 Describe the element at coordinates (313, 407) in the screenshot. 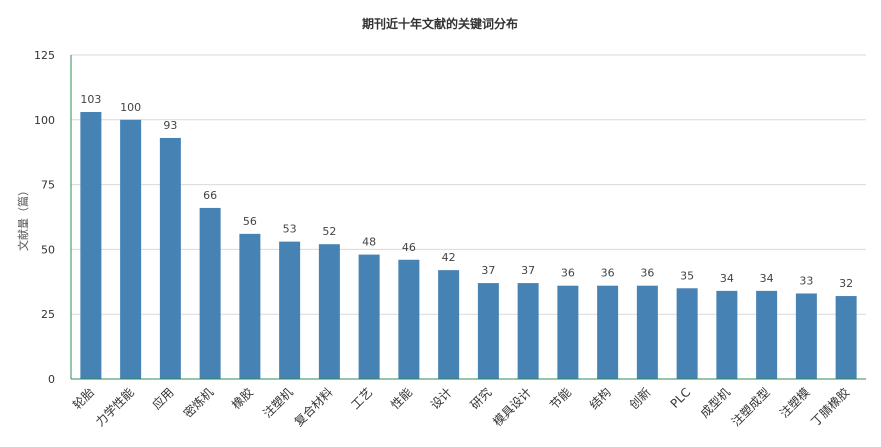

I see `x-tick-label: 复合材料` at that location.